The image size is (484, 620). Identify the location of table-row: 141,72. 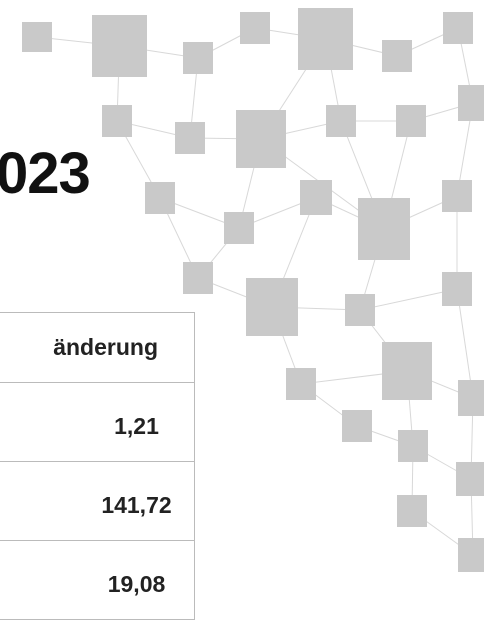
(97, 501).